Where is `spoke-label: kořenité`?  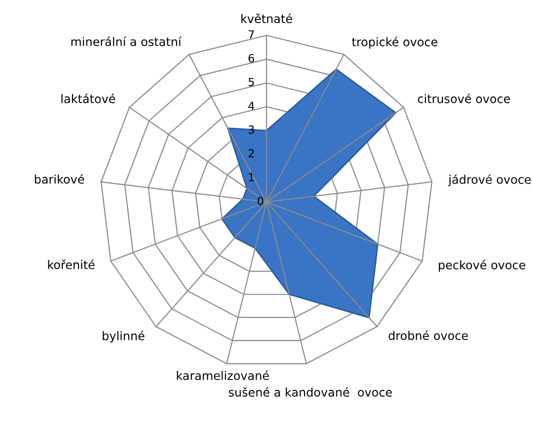 spoke-label: kořenité is located at coordinates (71, 265).